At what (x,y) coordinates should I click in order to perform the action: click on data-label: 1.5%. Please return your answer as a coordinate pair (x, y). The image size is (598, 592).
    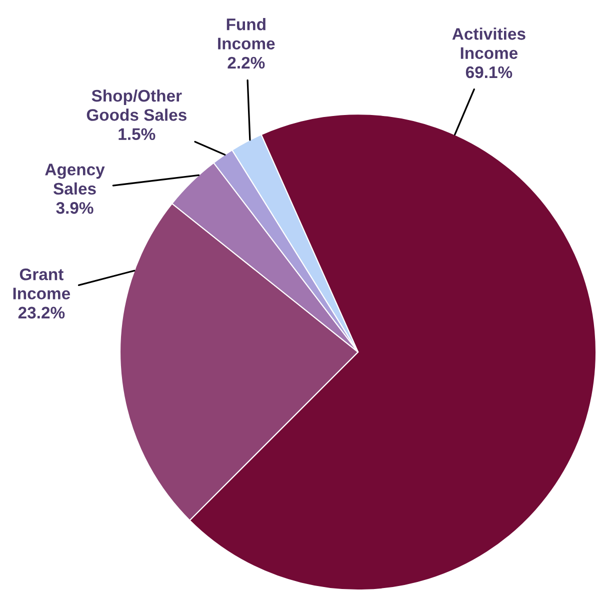
    Looking at the image, I should click on (137, 134).